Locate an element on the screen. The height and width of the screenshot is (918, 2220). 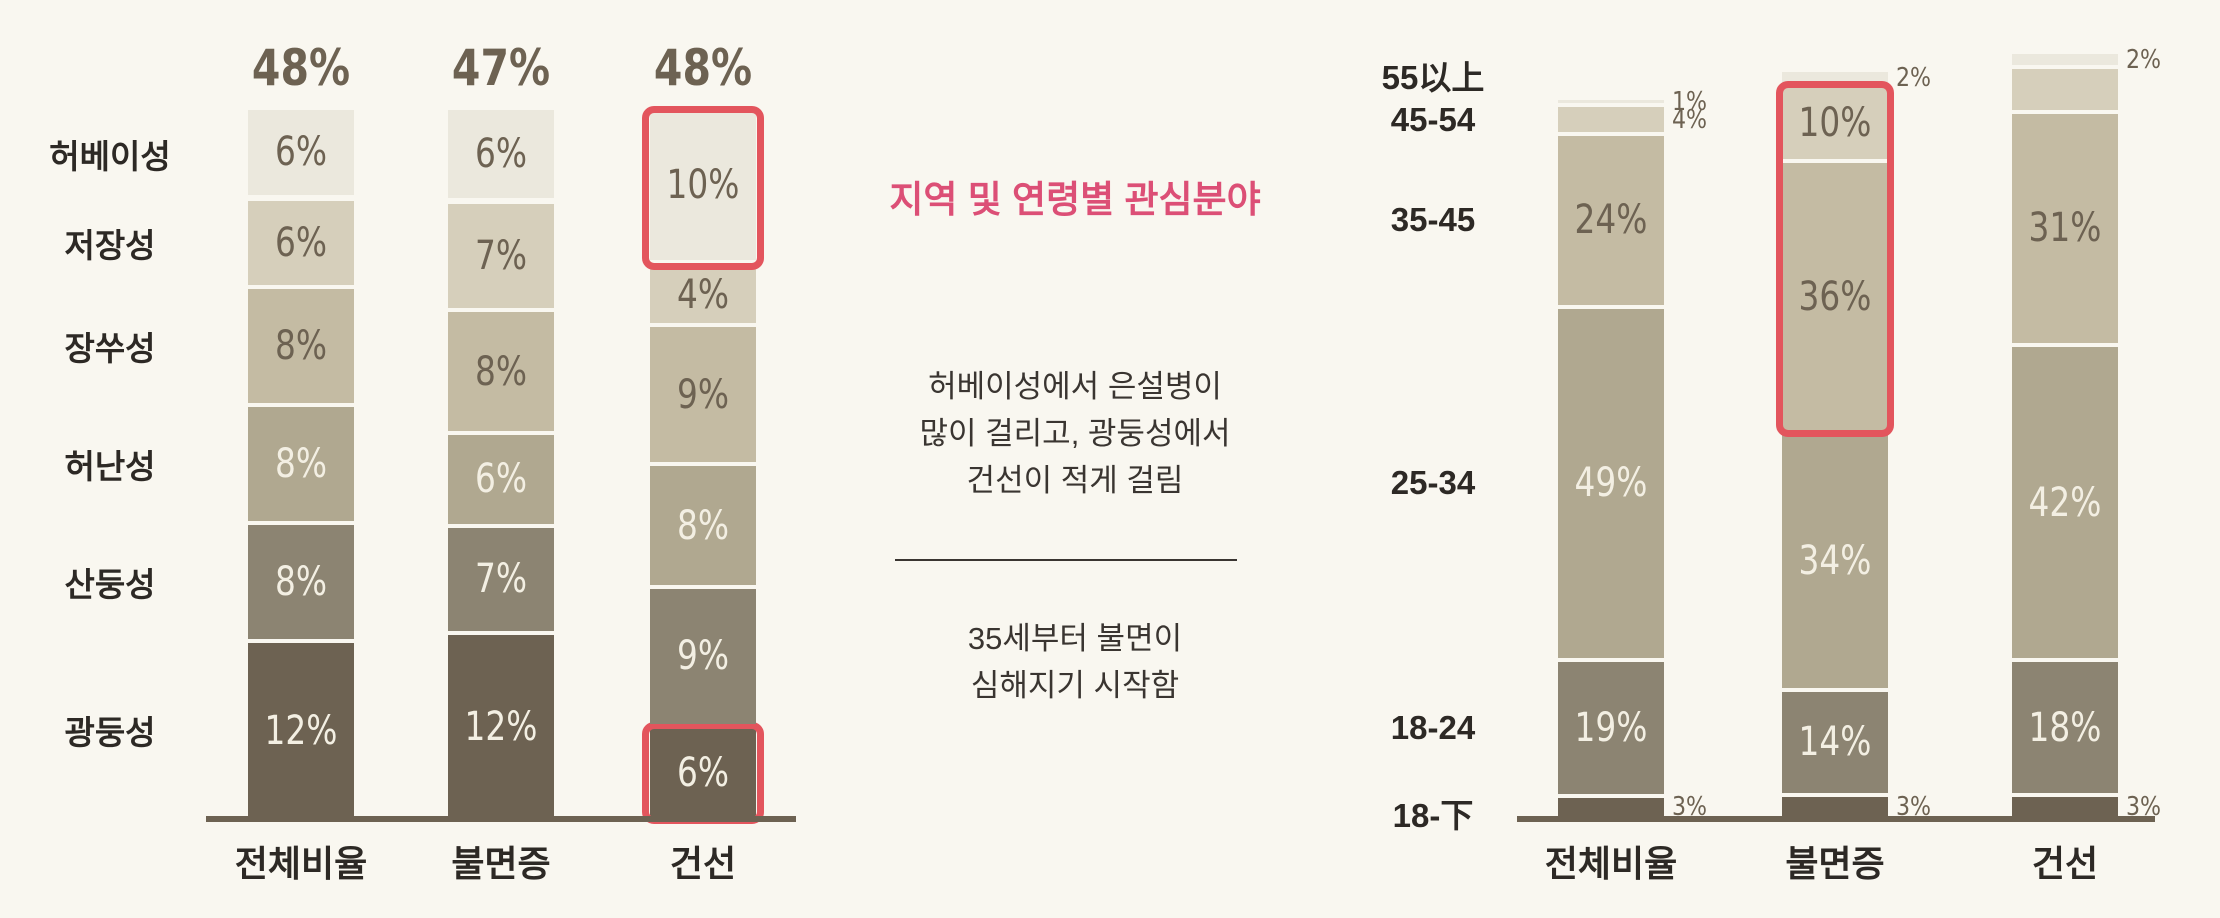
data-label-box: 42% is located at coordinates (2065, 502).